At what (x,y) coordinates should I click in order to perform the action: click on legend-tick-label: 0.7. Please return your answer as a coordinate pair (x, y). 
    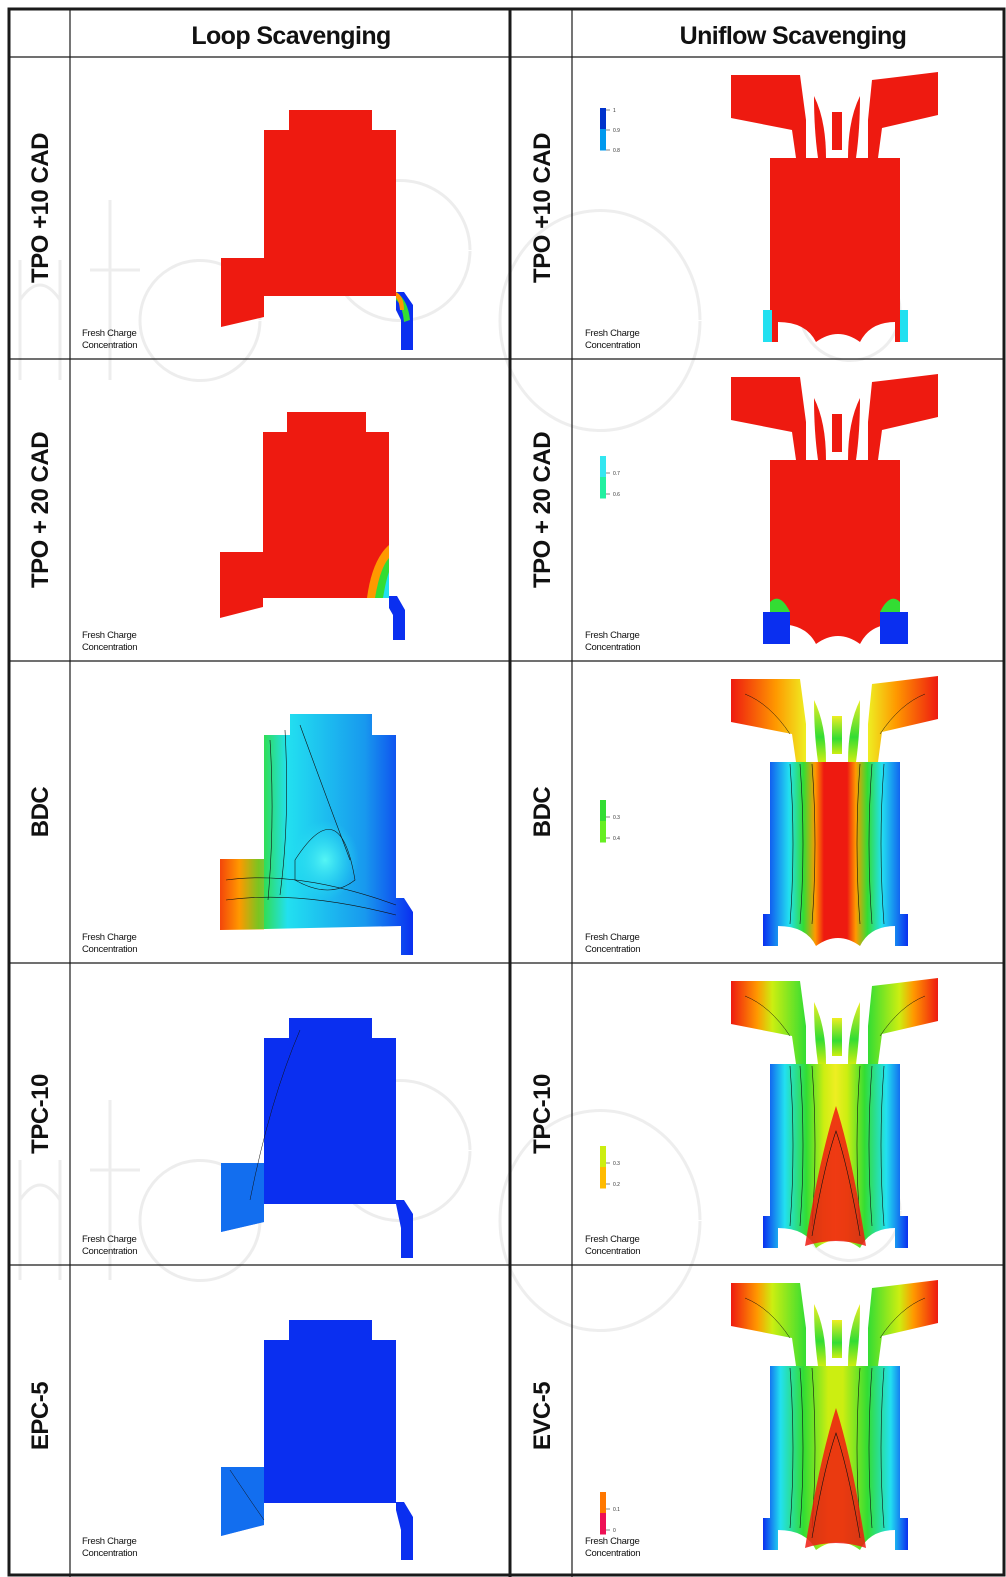
    Looking at the image, I should click on (616, 474).